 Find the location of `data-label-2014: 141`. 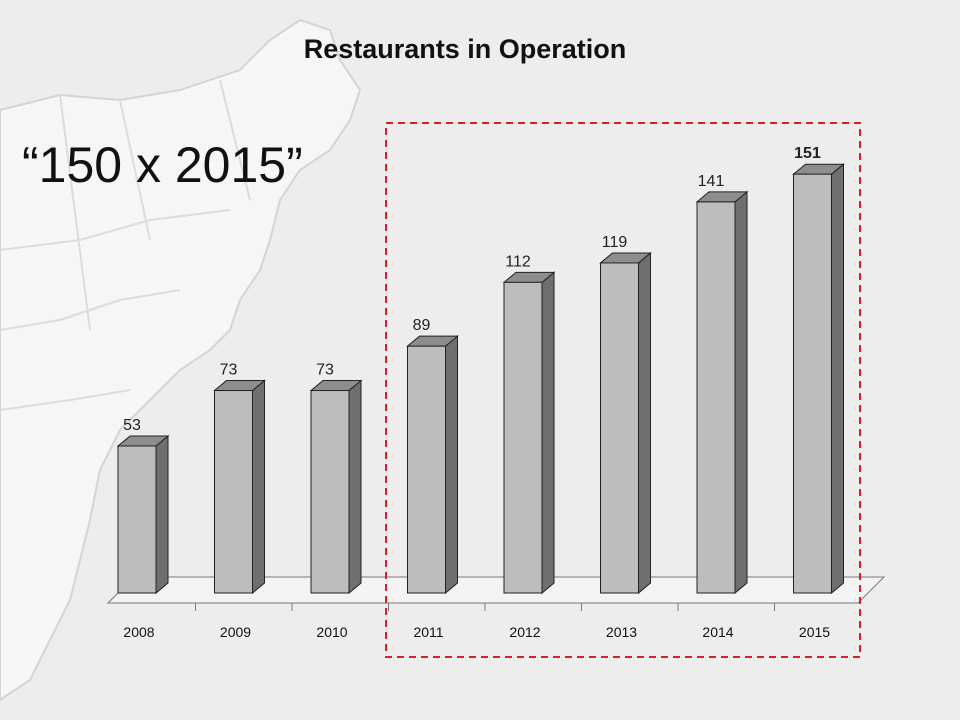

data-label-2014: 141 is located at coordinates (711, 181).